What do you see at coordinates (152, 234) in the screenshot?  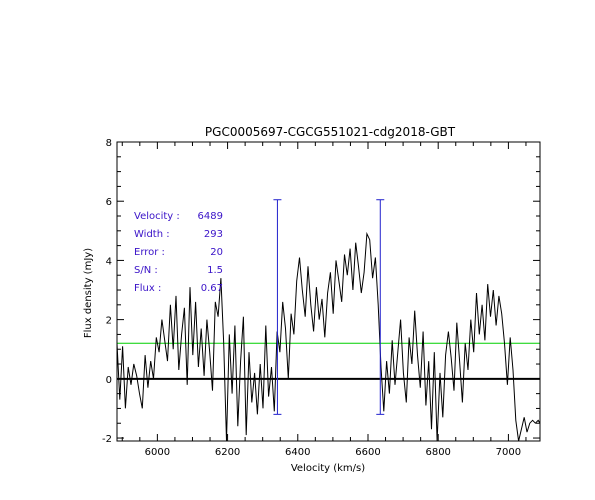 I see `annotation-label: Width :` at bounding box center [152, 234].